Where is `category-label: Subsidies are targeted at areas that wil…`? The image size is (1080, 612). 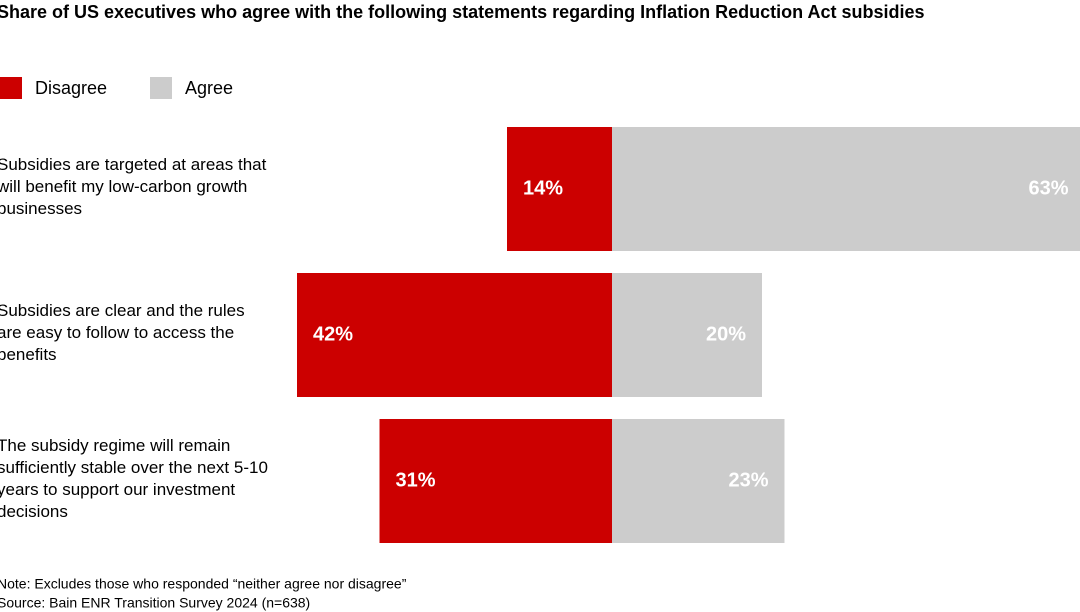
category-label: Subsidies are targeted at areas that wil… is located at coordinates (133, 186).